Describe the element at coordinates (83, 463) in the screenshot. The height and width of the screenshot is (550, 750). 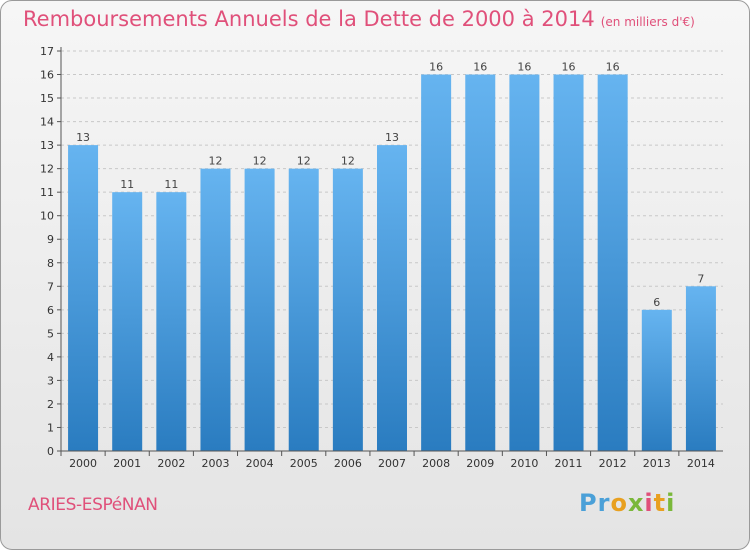
I see `x-tick-label: 2000` at that location.